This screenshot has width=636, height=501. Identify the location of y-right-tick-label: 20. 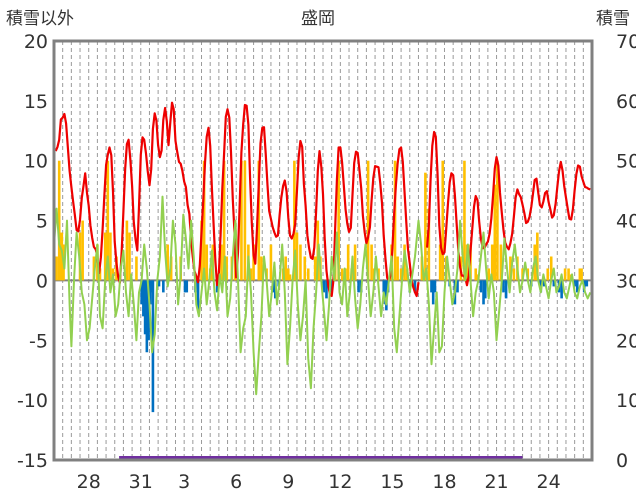
(626, 341).